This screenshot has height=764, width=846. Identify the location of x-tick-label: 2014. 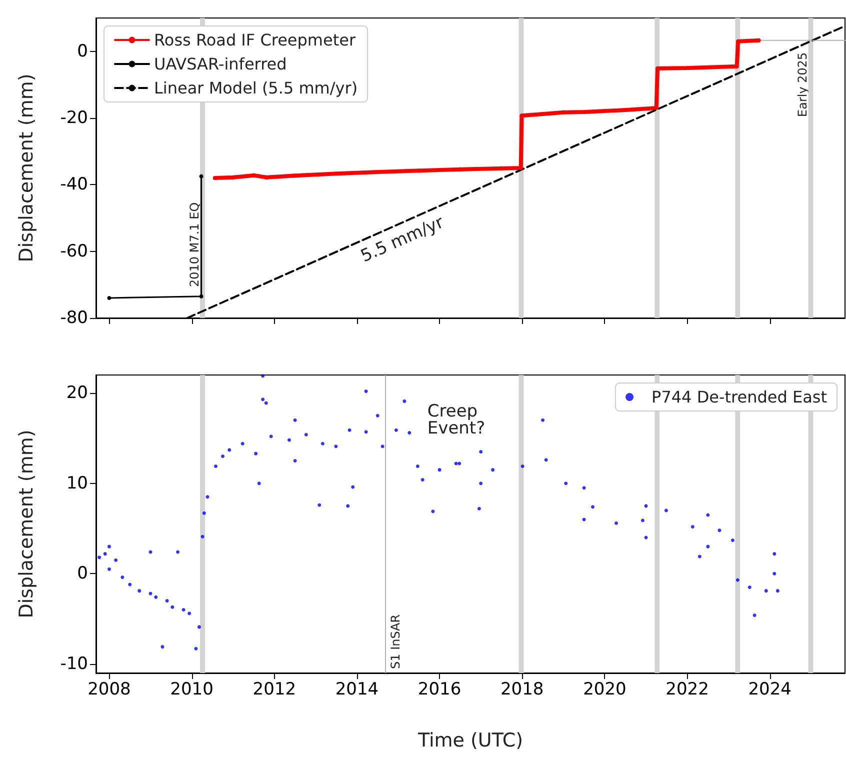
(357, 690).